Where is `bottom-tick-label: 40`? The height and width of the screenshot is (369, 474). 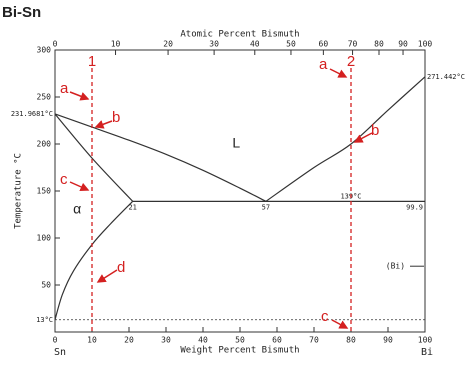
bottom-tick-label: 40 is located at coordinates (203, 340).